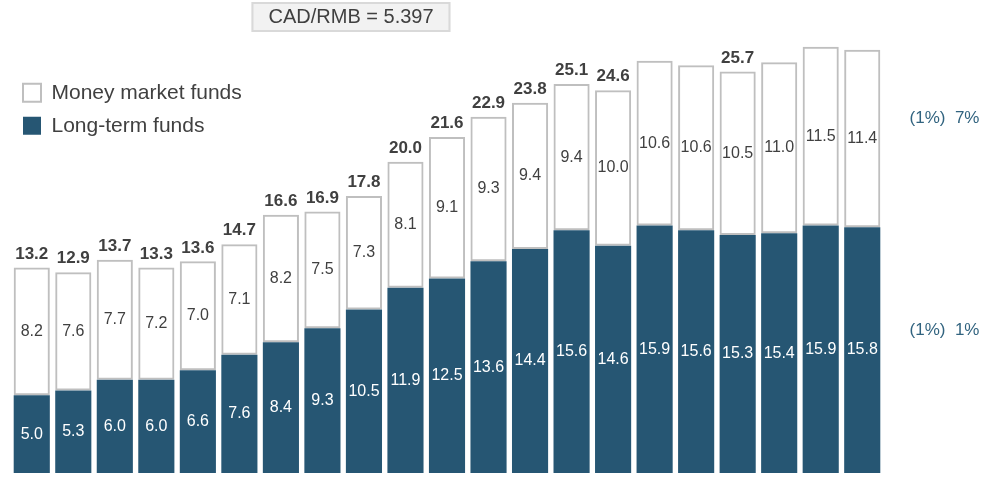 The height and width of the screenshot is (483, 1006). I want to click on total-label: 20.0, so click(405, 147).